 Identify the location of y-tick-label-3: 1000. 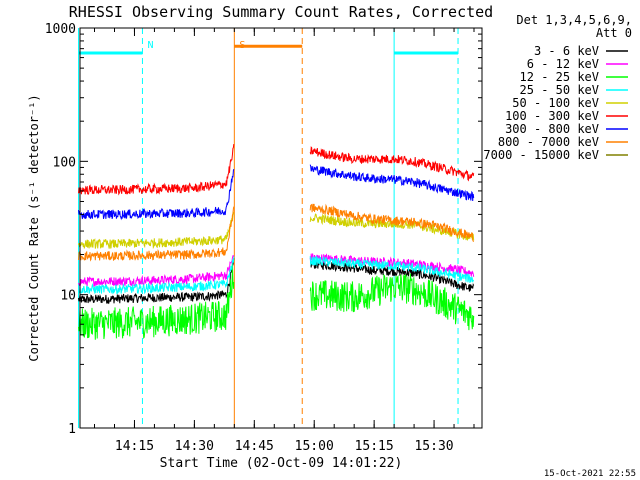
(60, 29).